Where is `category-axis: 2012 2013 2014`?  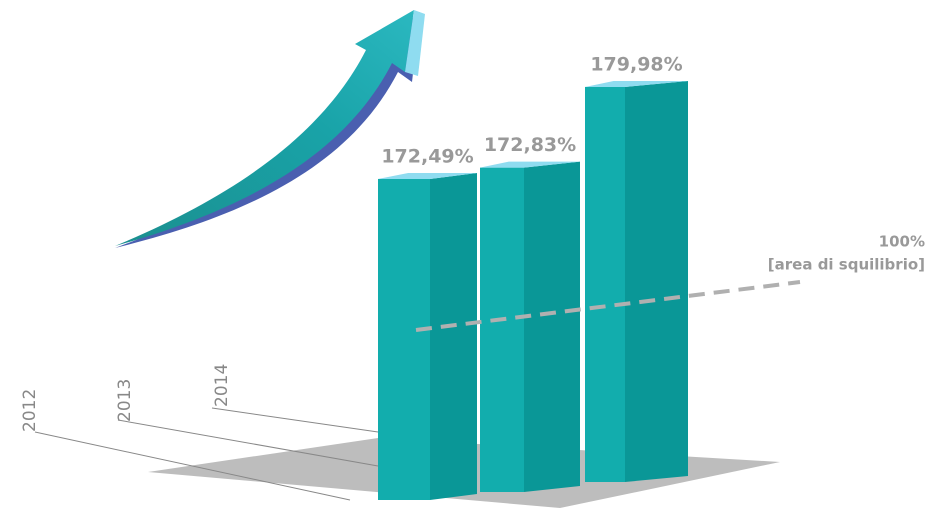 category-axis: 2012 2013 2014 is located at coordinates (199, 432).